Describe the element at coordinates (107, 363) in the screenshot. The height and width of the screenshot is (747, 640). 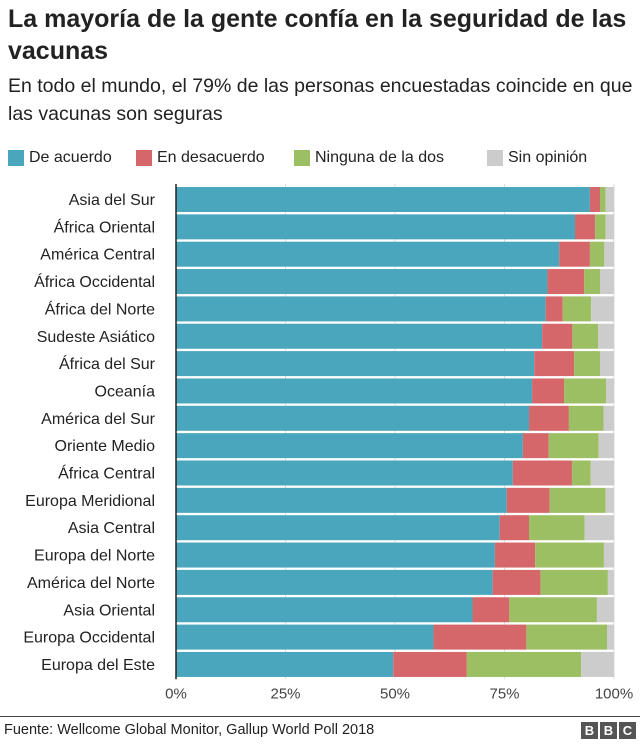
I see `category-label: África del Sur` at that location.